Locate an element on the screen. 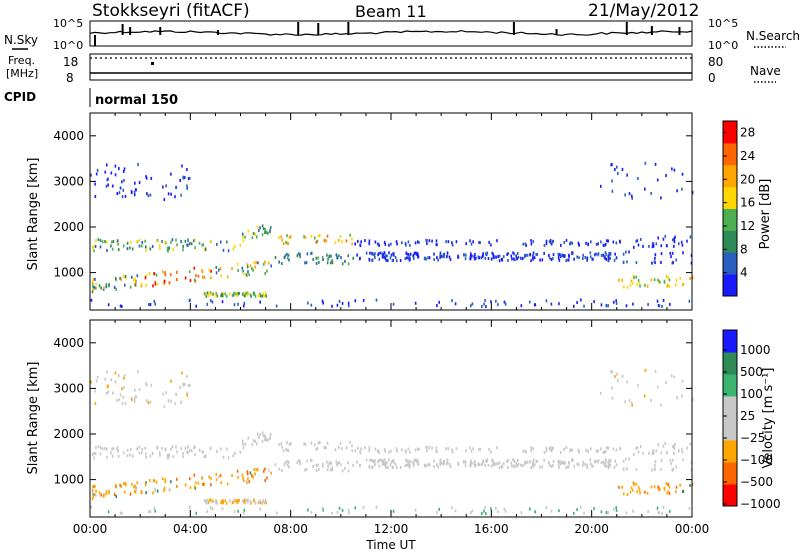 The image size is (800, 554). freq-right-tick-bottom: 0 is located at coordinates (712, 78).